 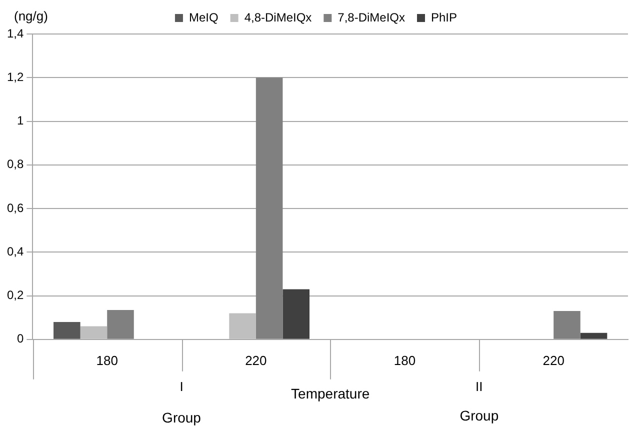 What do you see at coordinates (20, 121) in the screenshot?
I see `y-tick-label: 1` at bounding box center [20, 121].